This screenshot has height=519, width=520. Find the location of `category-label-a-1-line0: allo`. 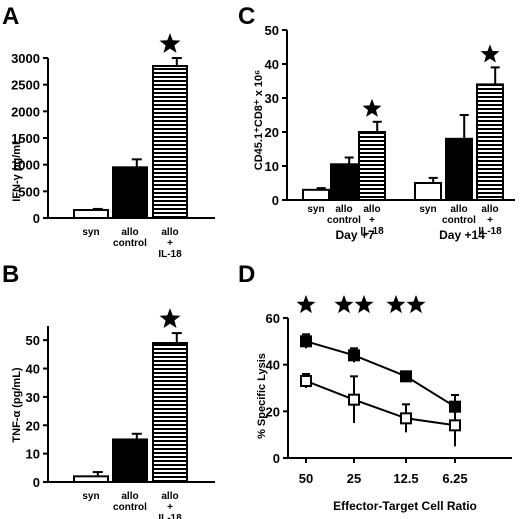

category-label-a-1-line0: allo is located at coordinates (129, 232).